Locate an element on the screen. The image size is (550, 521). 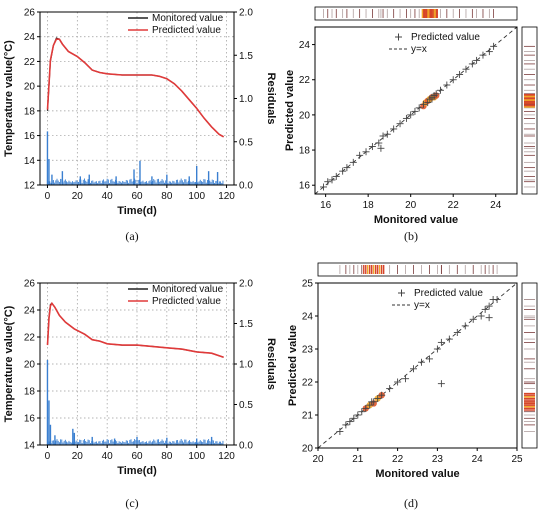
chart-b-ytick-label: 20 is located at coordinates (305, 115).